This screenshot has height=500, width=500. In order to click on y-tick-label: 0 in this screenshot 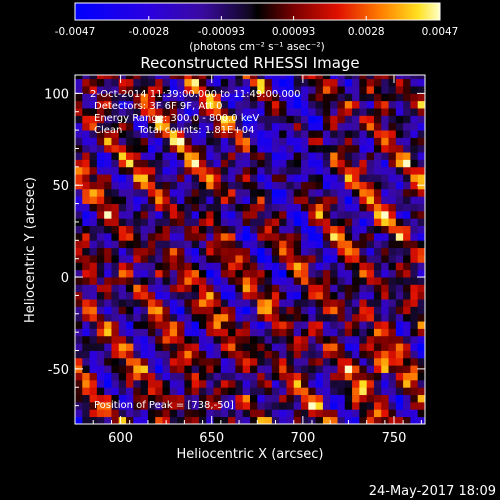, I will do `click(65, 278)`.